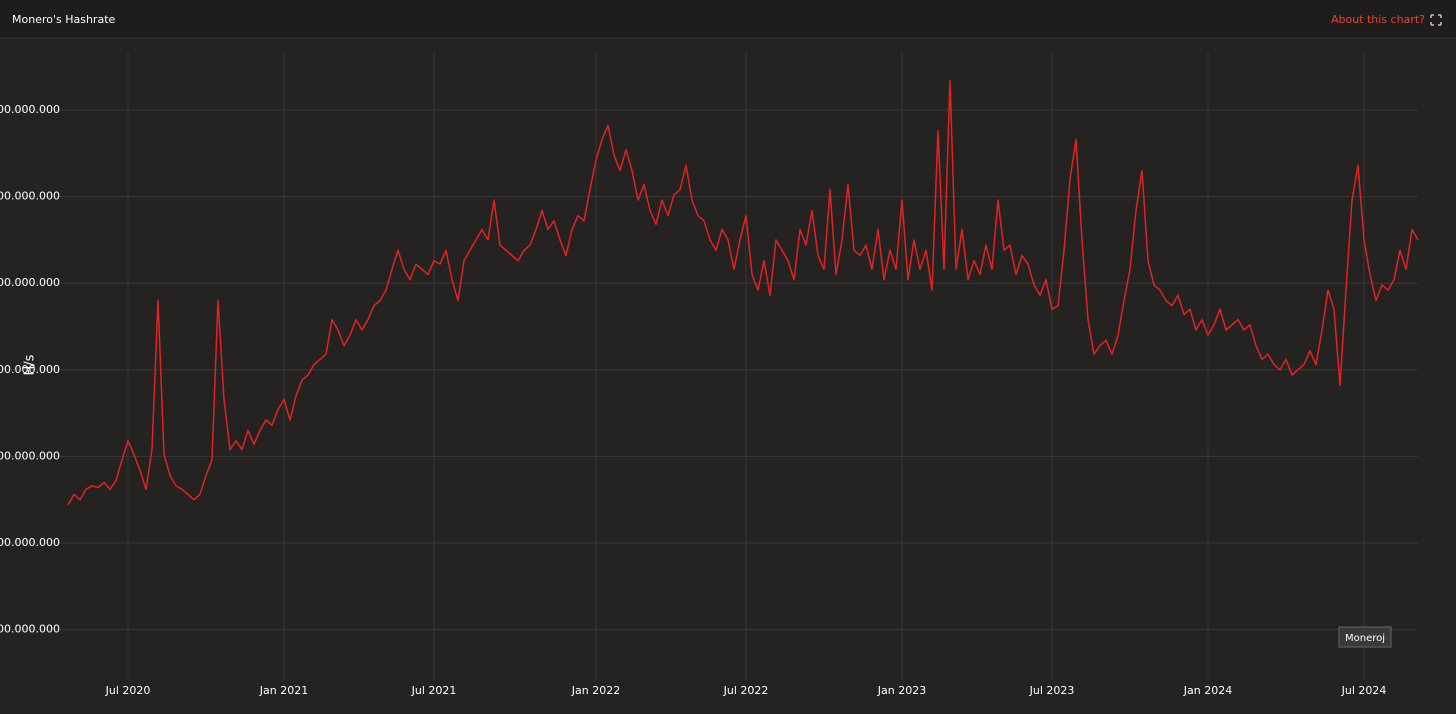 The height and width of the screenshot is (714, 1456). Describe the element at coordinates (595, 690) in the screenshot. I see `x-tick-label: Jan 2022` at that location.